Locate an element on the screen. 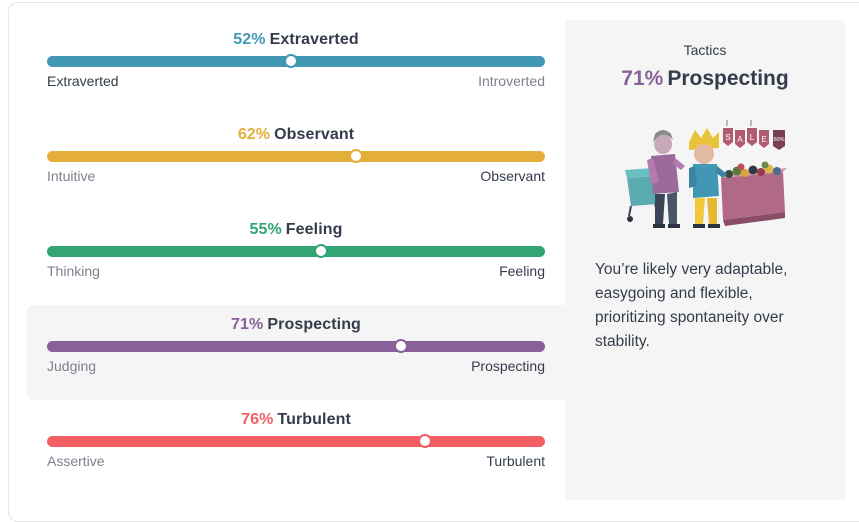 The width and height of the screenshot is (859, 522). trait-right-pole: Introverted is located at coordinates (511, 81).